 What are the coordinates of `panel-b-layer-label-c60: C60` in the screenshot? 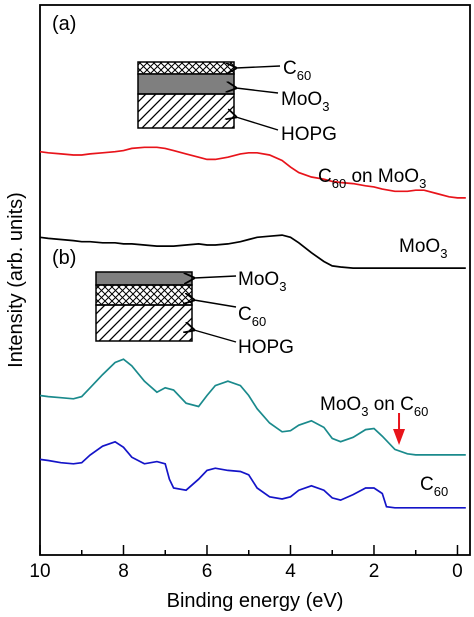 It's located at (252, 316).